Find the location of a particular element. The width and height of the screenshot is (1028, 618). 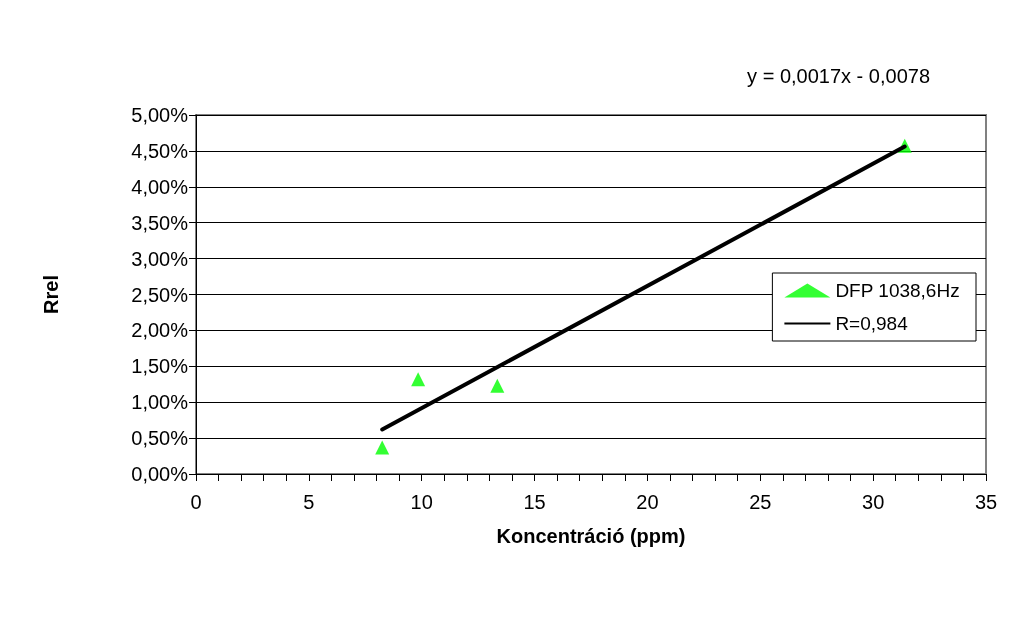

y-tick-label: 0,00% is located at coordinates (160, 474).